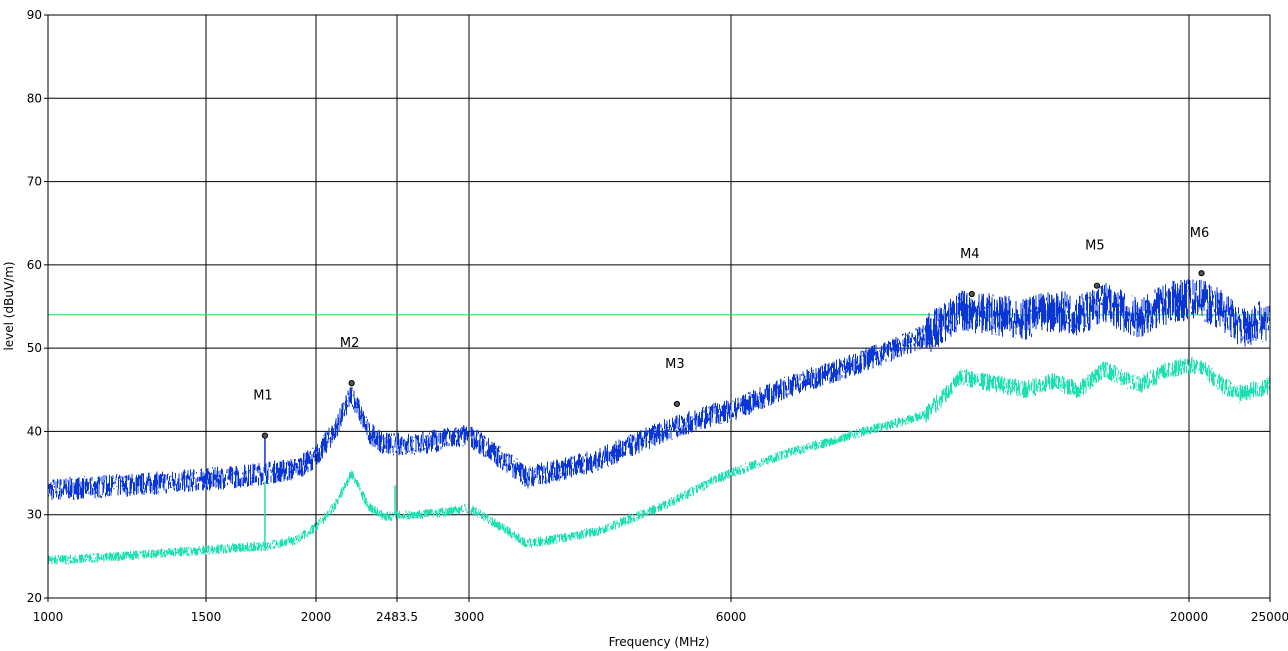 The width and height of the screenshot is (1288, 651). What do you see at coordinates (1269, 617) in the screenshot?
I see `x-tick-label: 25000` at bounding box center [1269, 617].